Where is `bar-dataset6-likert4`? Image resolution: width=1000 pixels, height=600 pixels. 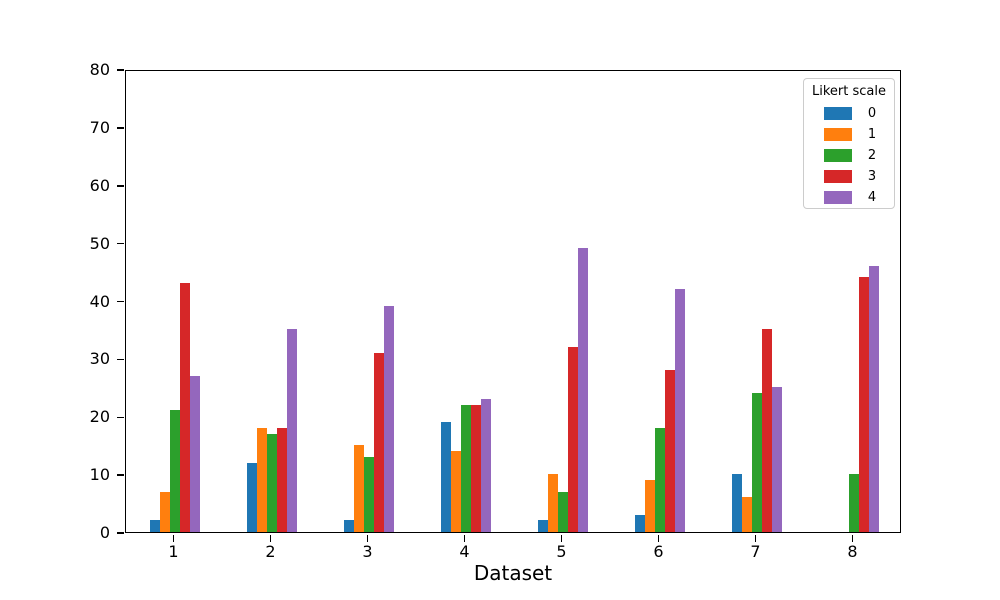 bar-dataset6-likert4 is located at coordinates (679, 410).